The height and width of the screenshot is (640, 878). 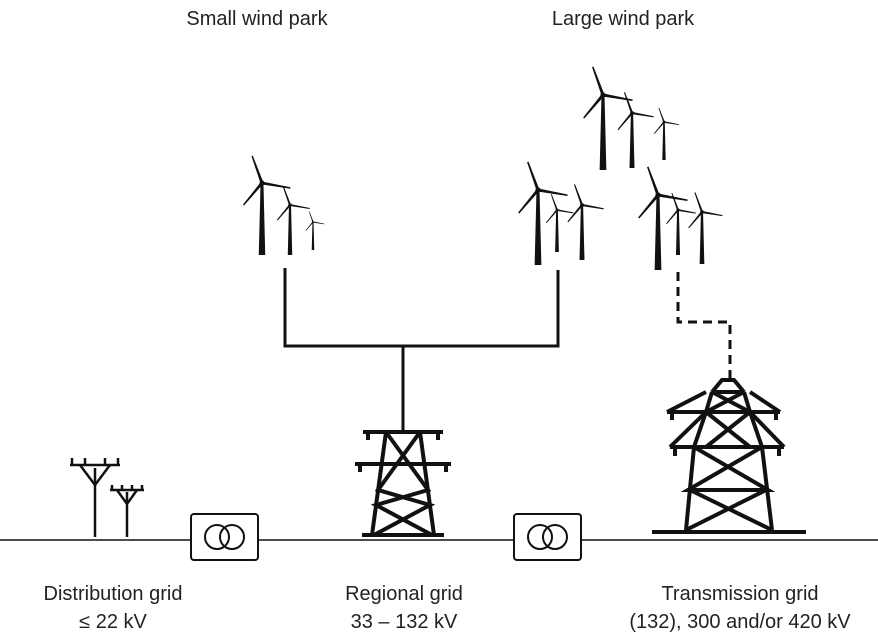 What do you see at coordinates (107, 497) in the screenshot?
I see `distribution-poles` at bounding box center [107, 497].